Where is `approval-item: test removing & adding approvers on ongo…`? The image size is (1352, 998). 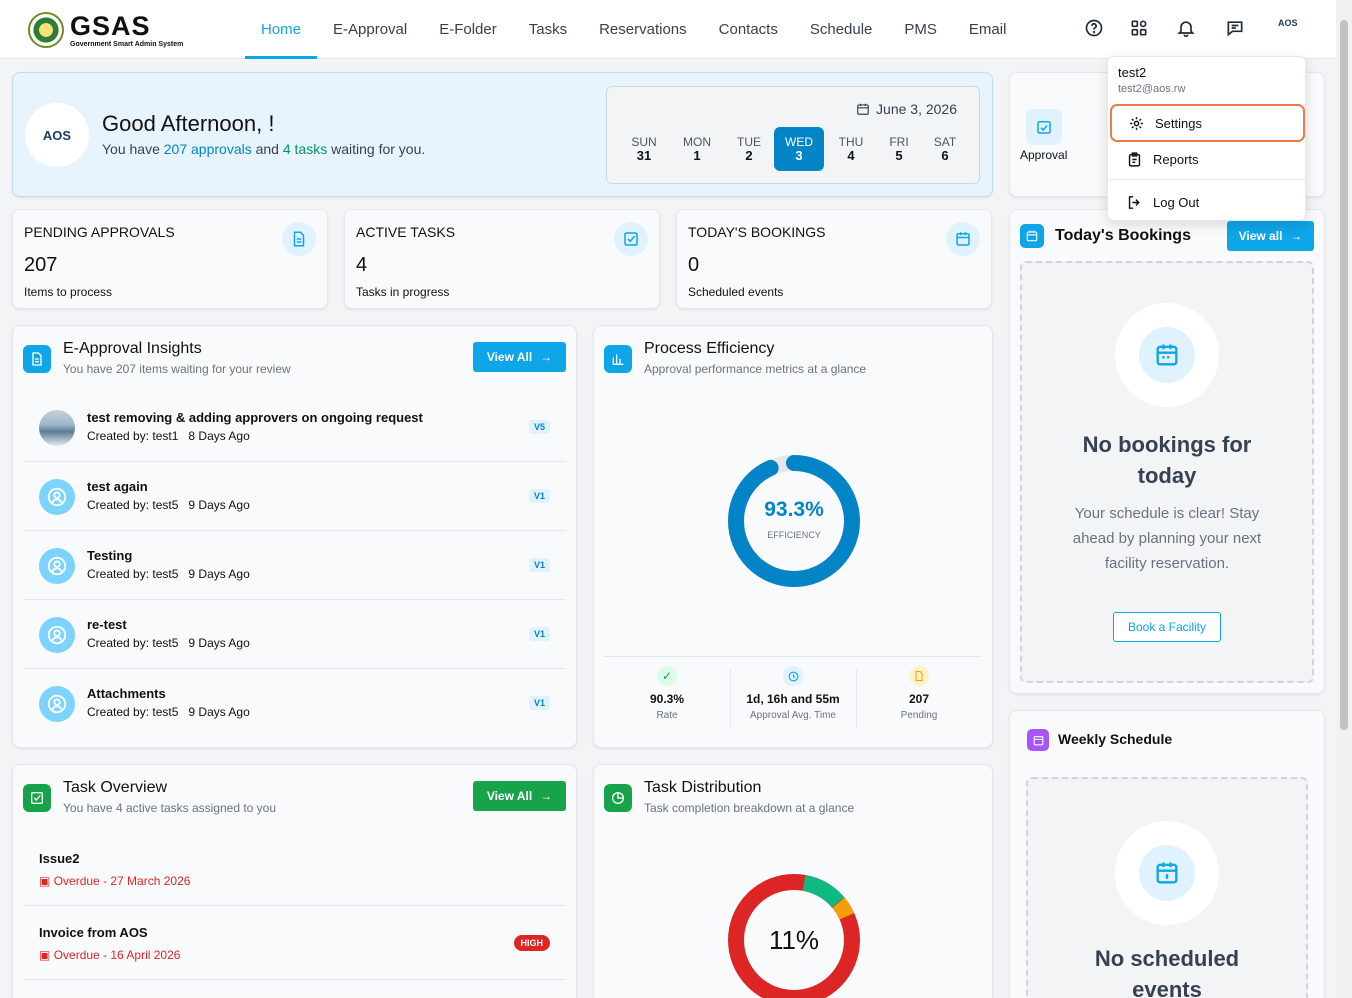
approval-item: test removing & adding approvers on ongo… is located at coordinates (294, 427).